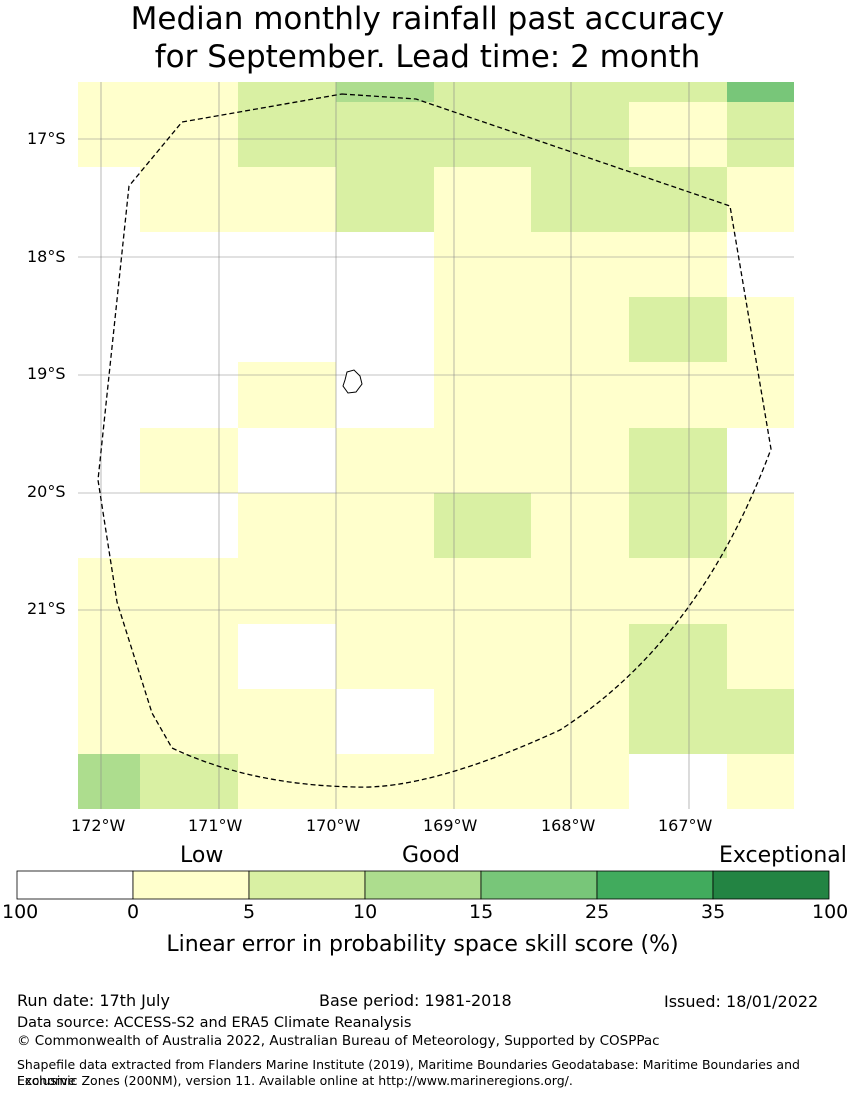 Image resolution: width=855 pixels, height=1095 pixels. Describe the element at coordinates (98, 825) in the screenshot. I see `lon-label-172w: 172°W` at that location.